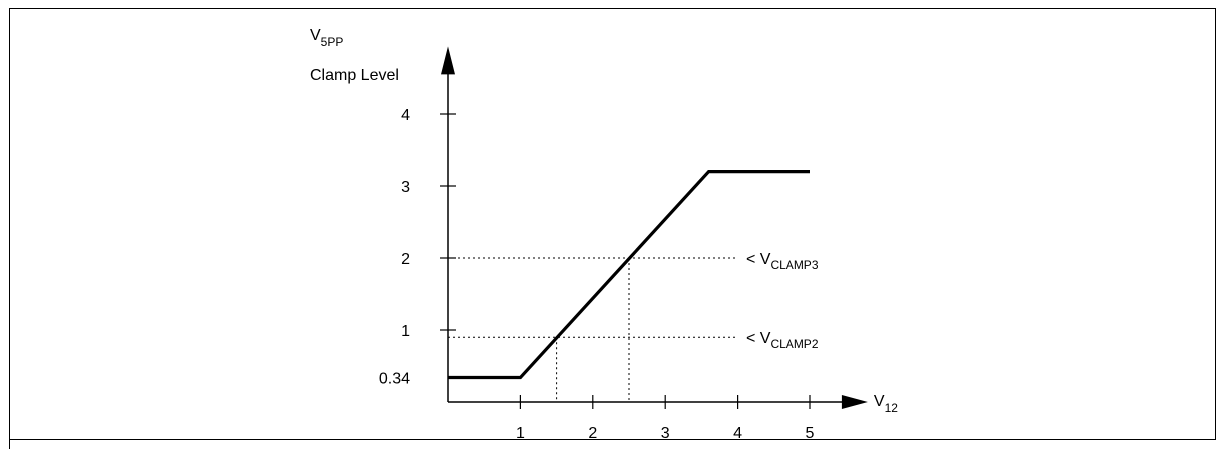 The height and width of the screenshot is (449, 1224). Describe the element at coordinates (782, 340) in the screenshot. I see `clamp-annotation: < VCLAMP2` at that location.